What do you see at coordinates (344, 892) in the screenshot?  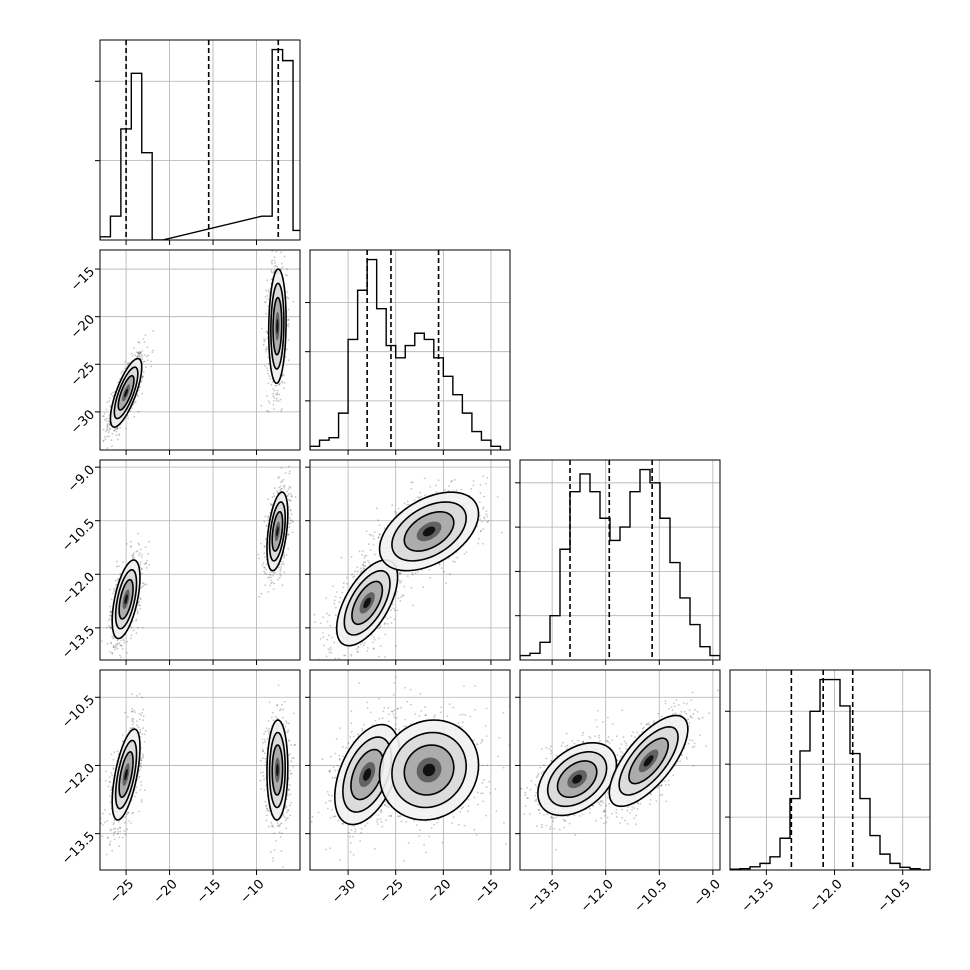 I see `x-tick-label: −30` at bounding box center [344, 892].